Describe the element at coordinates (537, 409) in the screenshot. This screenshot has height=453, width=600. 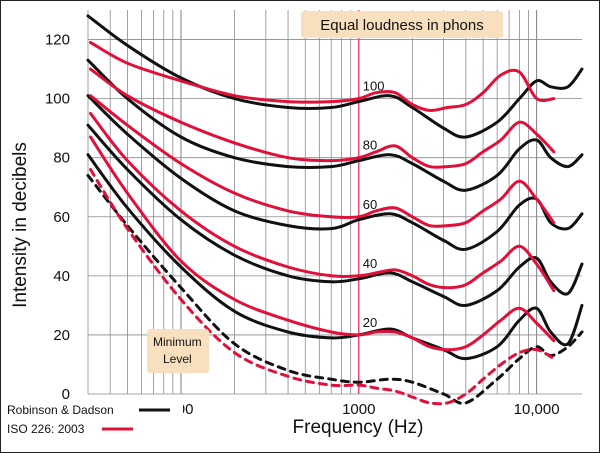
I see `x-tick-label: 10,000` at that location.